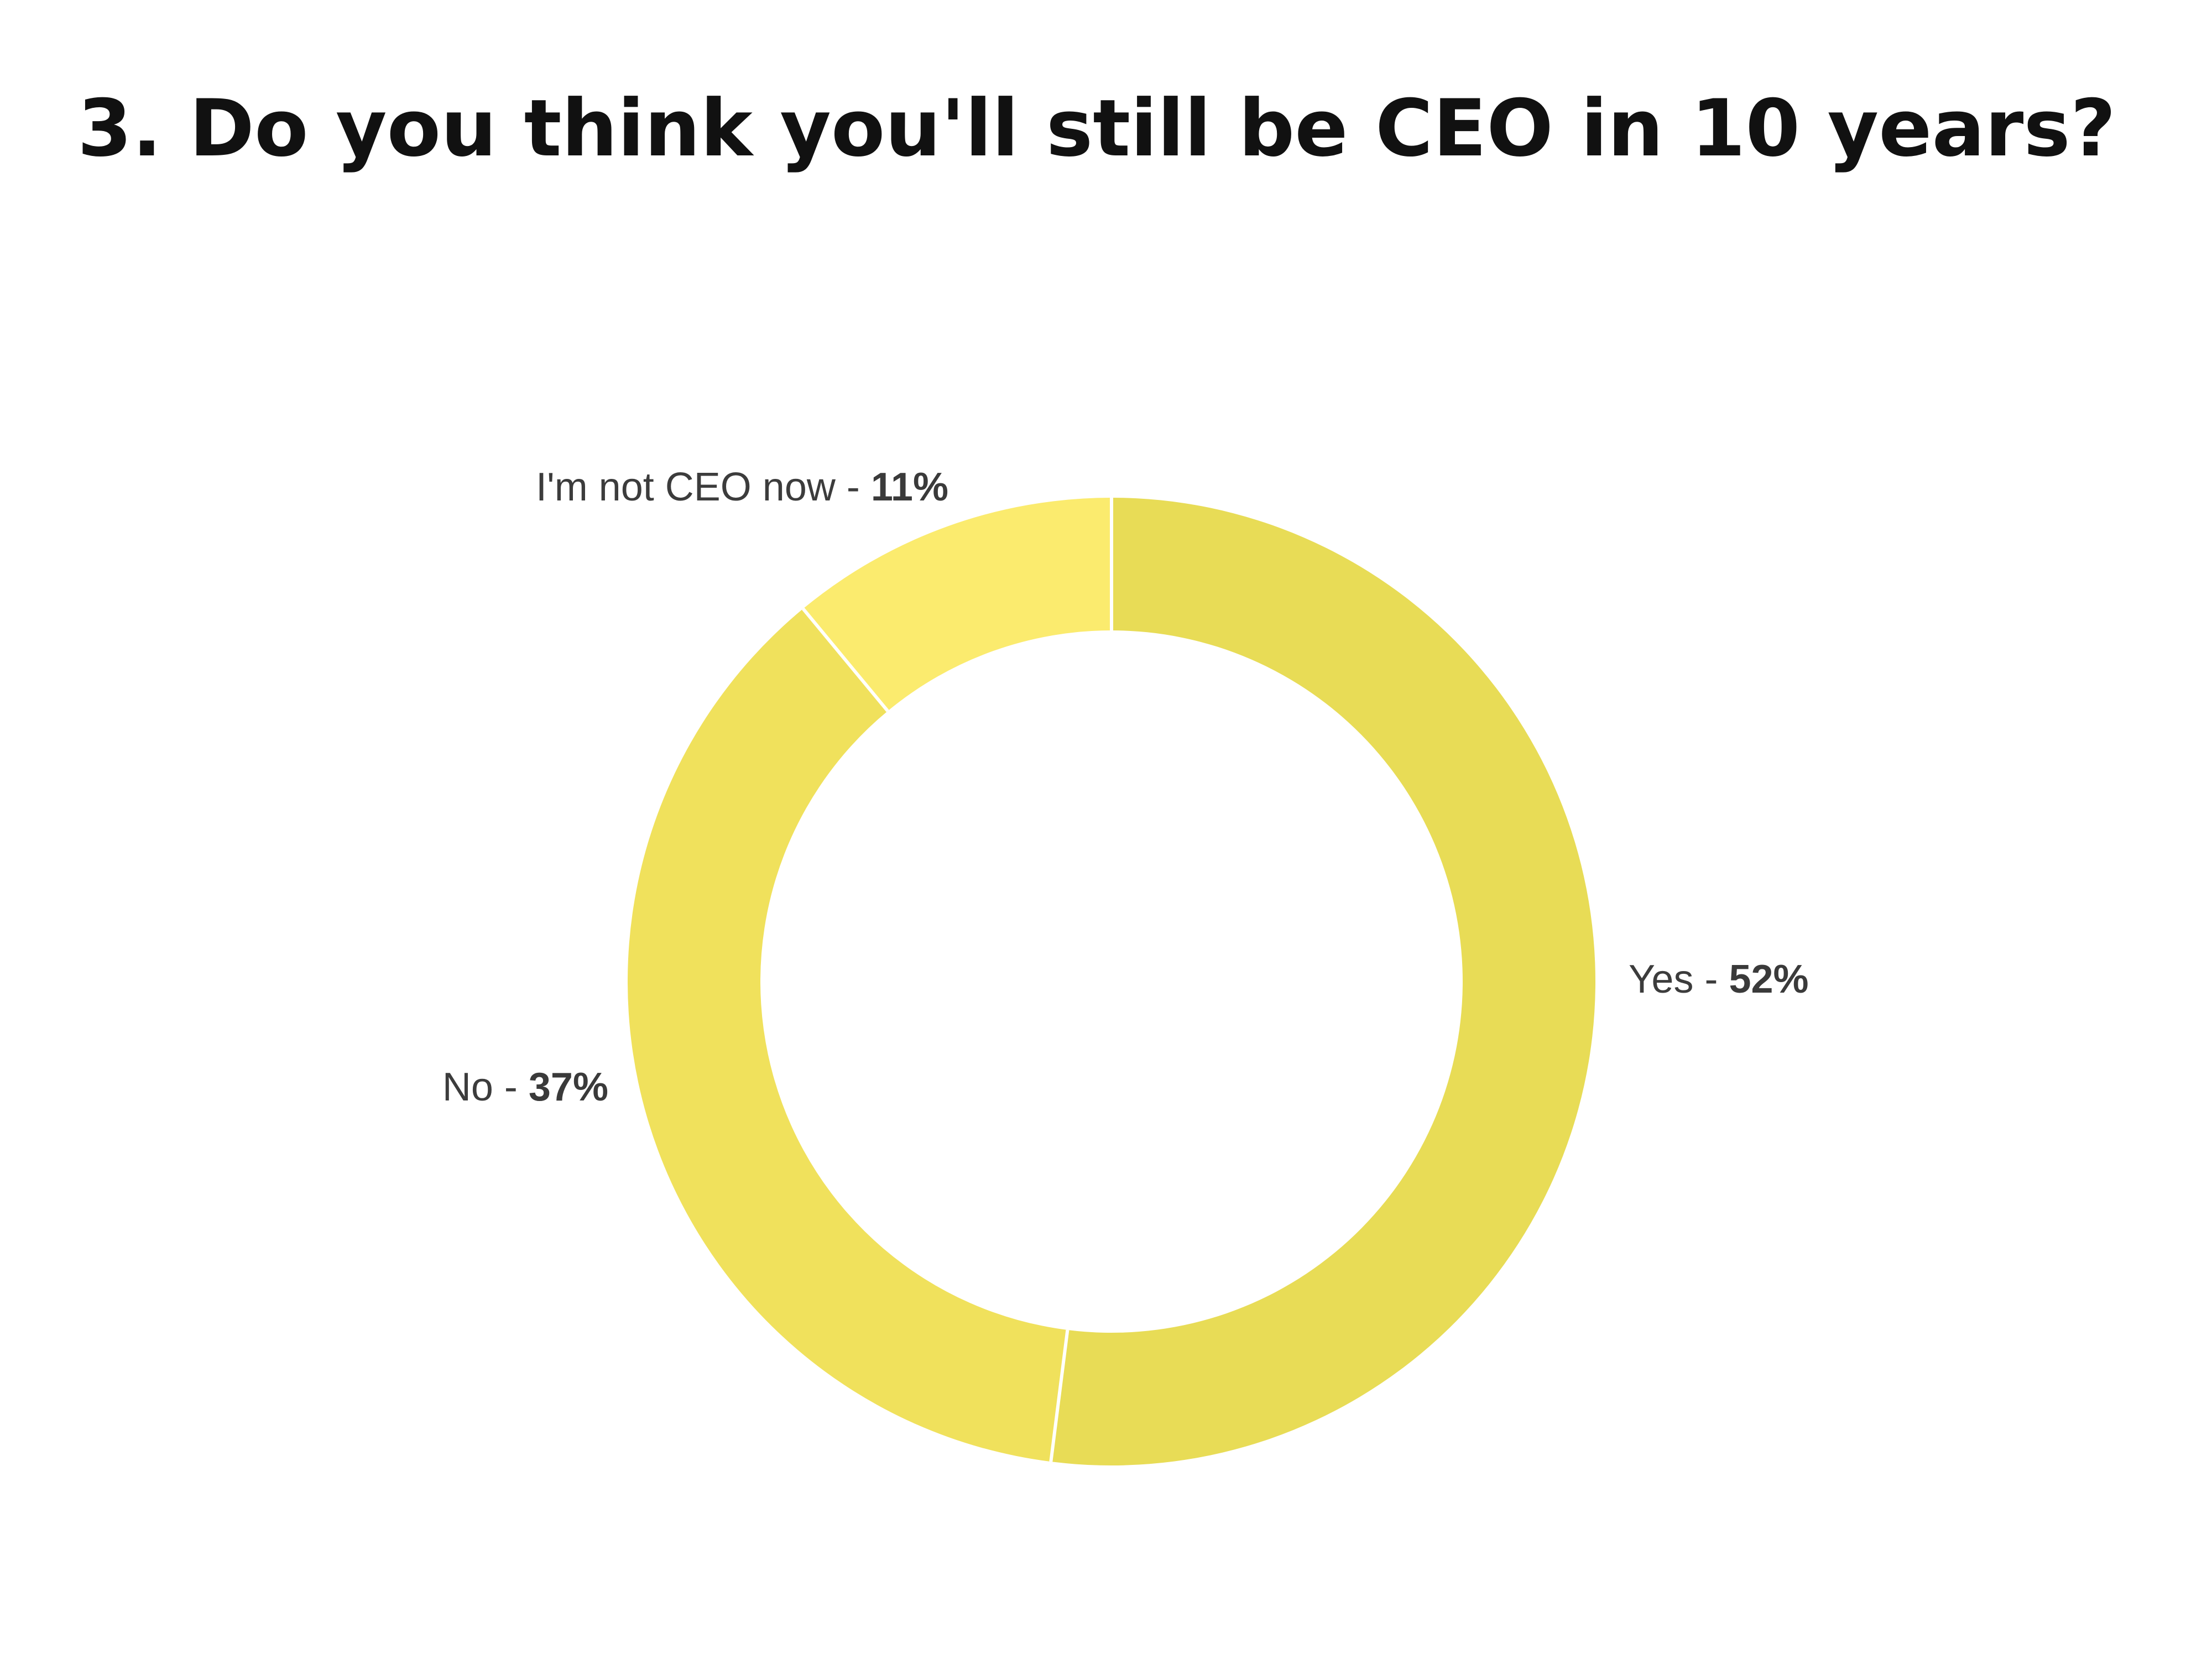  I want to click on label-value-i-m-not-ceo-now: 11%, so click(910, 487).